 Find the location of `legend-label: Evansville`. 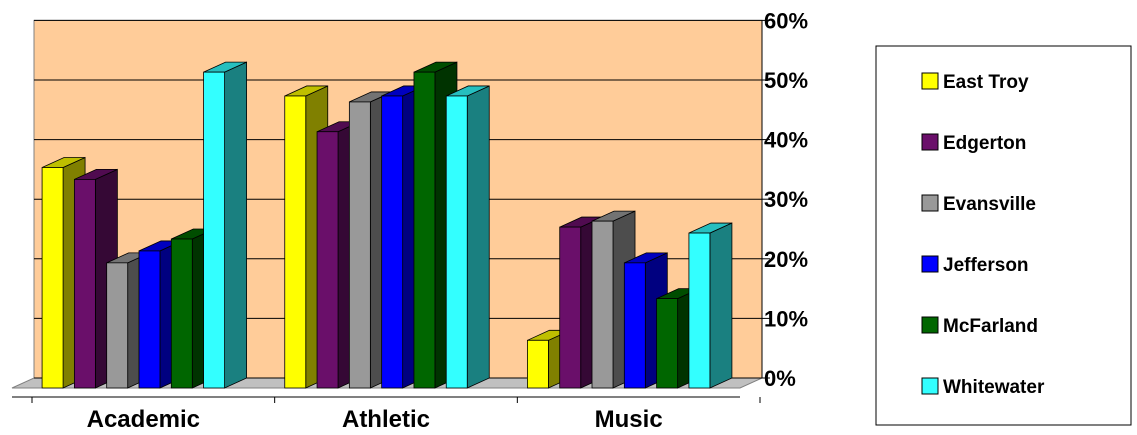

legend-label: Evansville is located at coordinates (989, 204).